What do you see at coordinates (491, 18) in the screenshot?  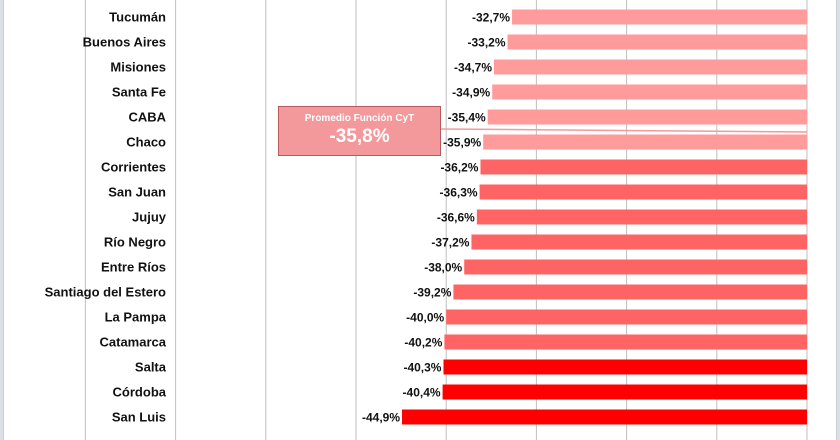 I see `value-label: -32,7%` at bounding box center [491, 18].